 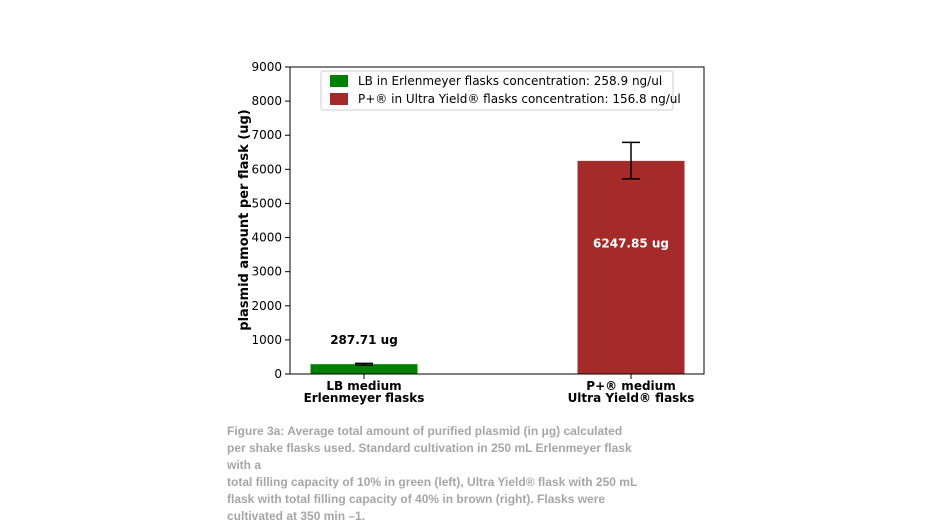 What do you see at coordinates (266, 203) in the screenshot?
I see `y-tick-label: 5000` at bounding box center [266, 203].